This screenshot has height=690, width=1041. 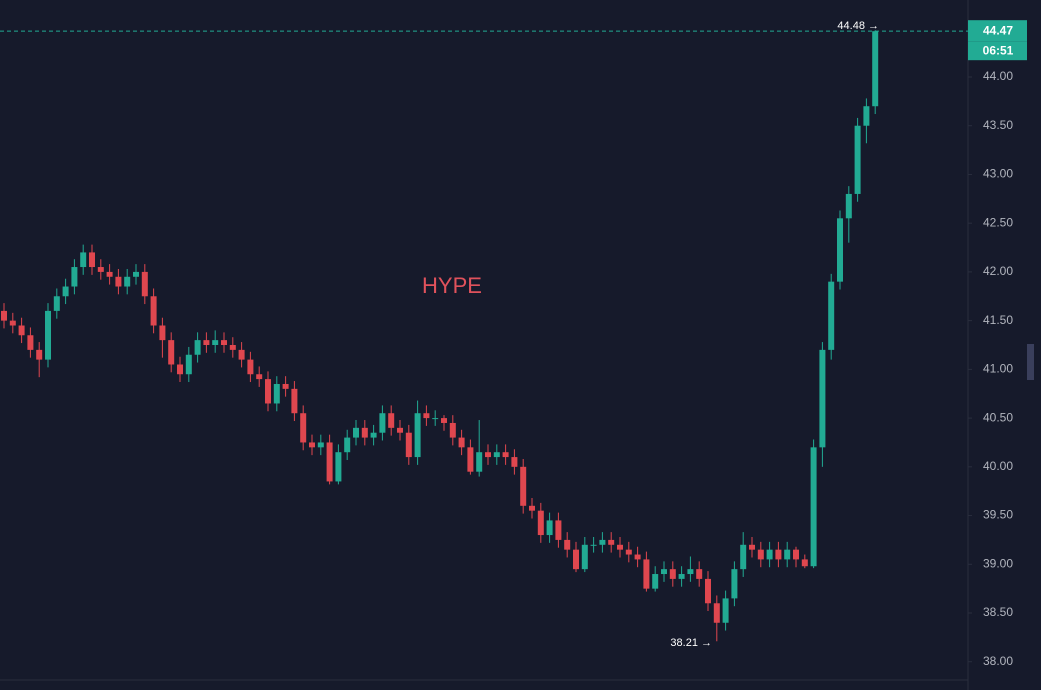 I want to click on y-tick-label: 38.00, so click(x=998, y=661).